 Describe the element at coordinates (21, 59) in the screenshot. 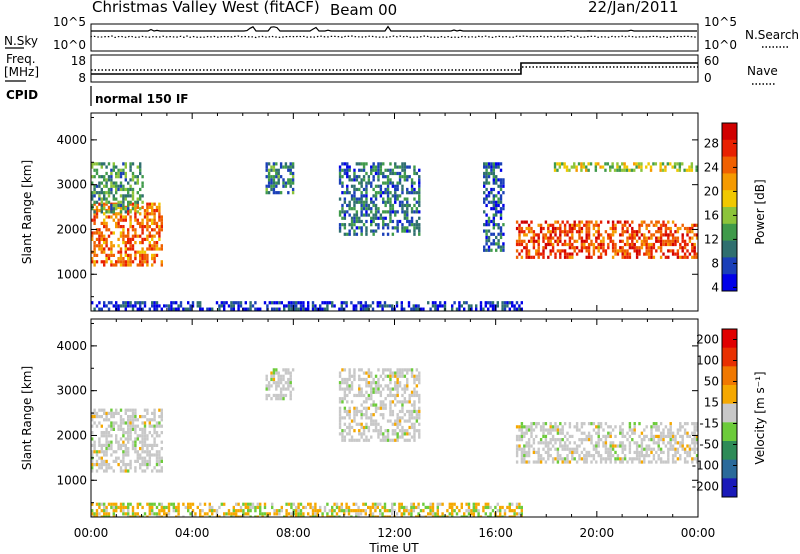

I see `freq-label-line1: Freq.` at that location.